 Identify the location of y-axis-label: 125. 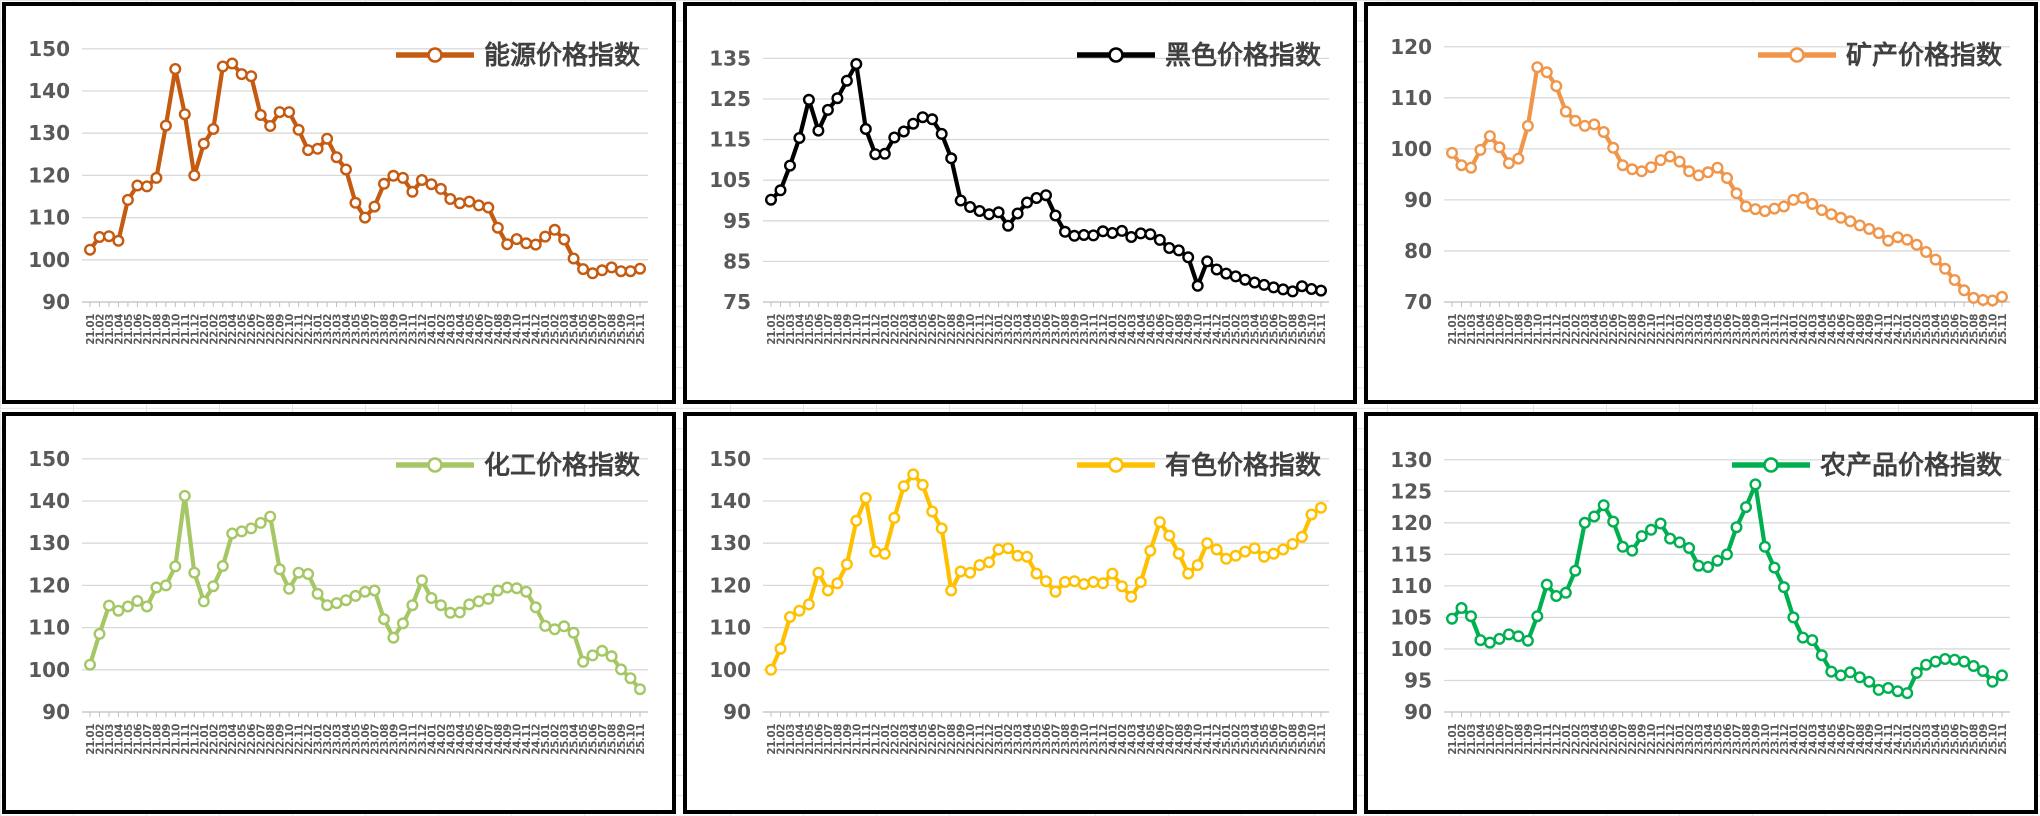
(1411, 491).